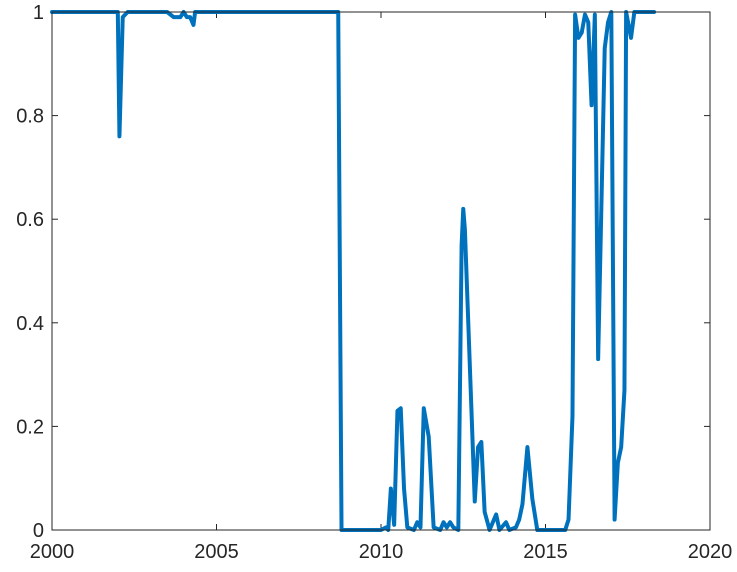  Describe the element at coordinates (30, 427) in the screenshot. I see `y-tick-label: 0.2` at that location.